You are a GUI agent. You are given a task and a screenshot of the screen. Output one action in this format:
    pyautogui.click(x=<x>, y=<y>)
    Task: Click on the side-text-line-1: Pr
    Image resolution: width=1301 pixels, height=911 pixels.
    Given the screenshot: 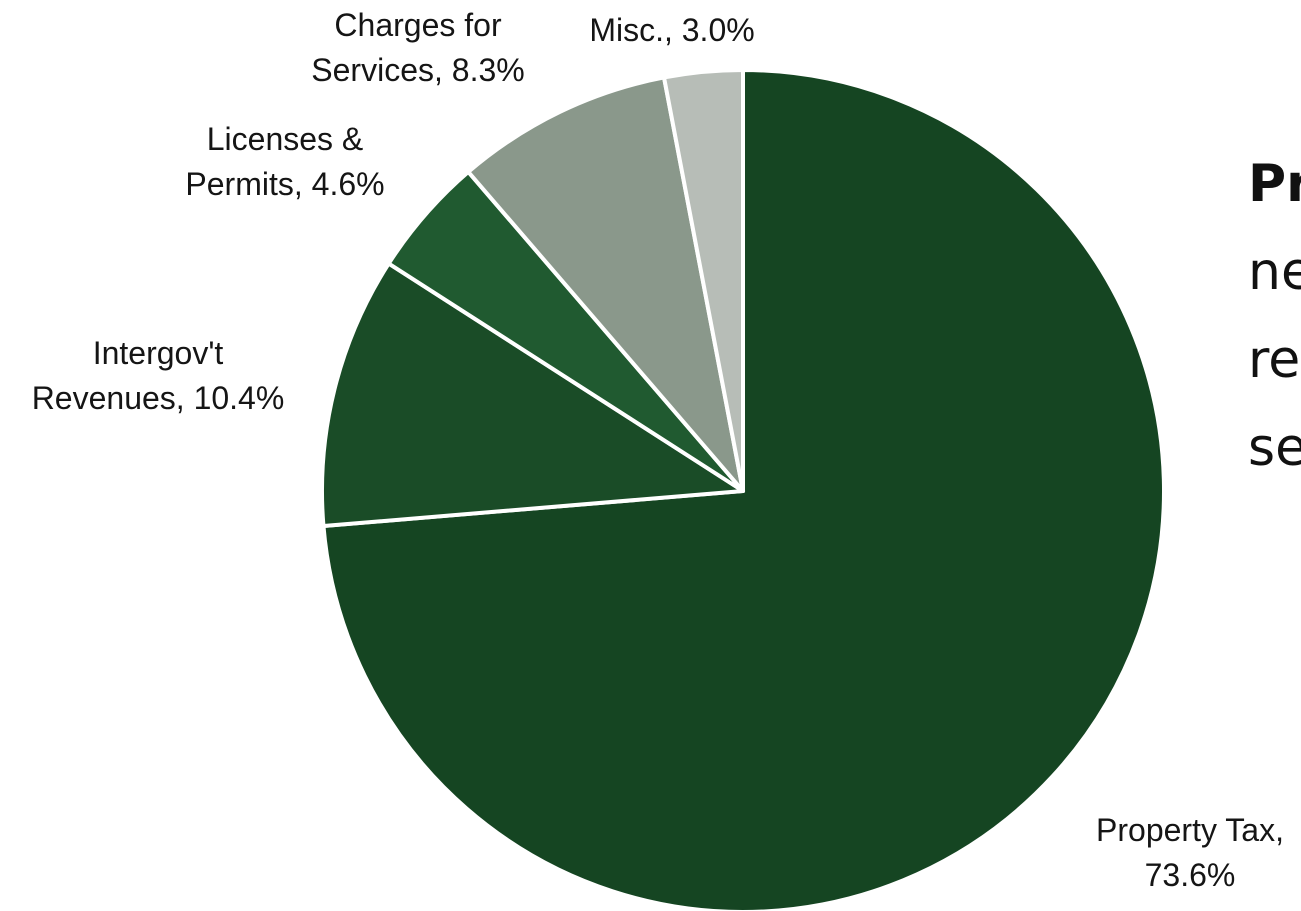 What is the action you would take?
    pyautogui.click(x=1274, y=184)
    